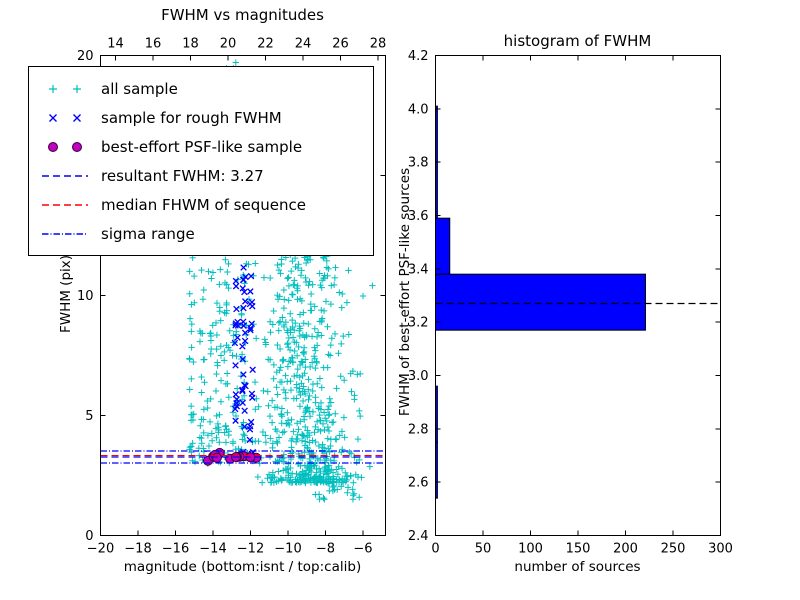 The height and width of the screenshot is (600, 800). What do you see at coordinates (578, 549) in the screenshot?
I see `right-x-tick-label: 150` at bounding box center [578, 549].